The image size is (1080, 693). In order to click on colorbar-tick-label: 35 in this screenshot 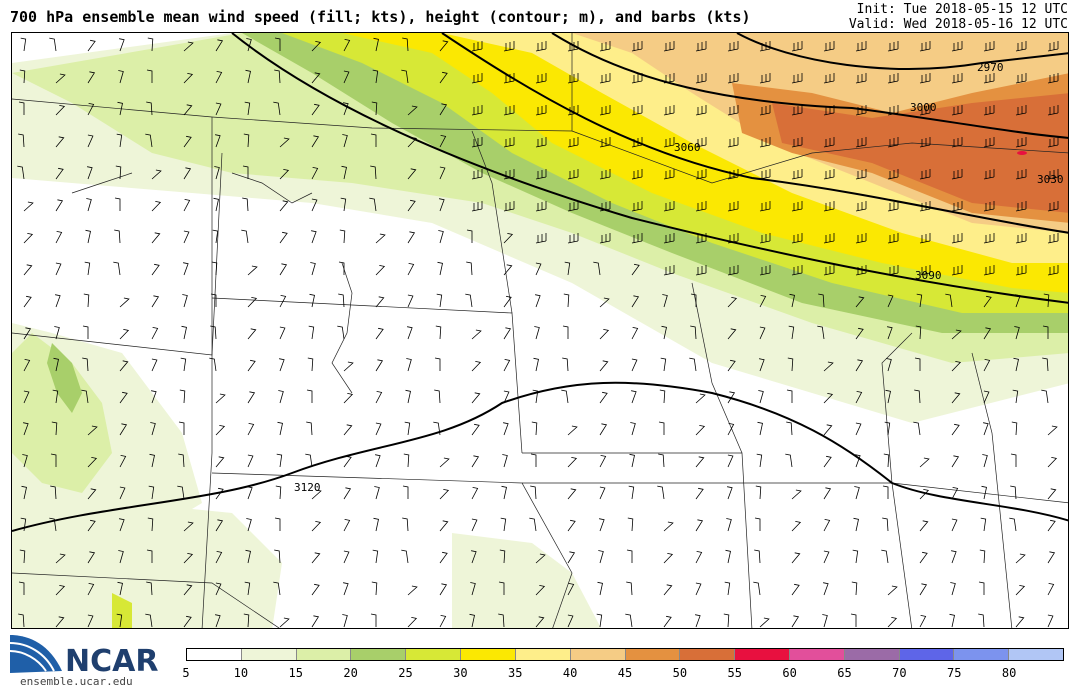, I will do `click(515, 673)`.